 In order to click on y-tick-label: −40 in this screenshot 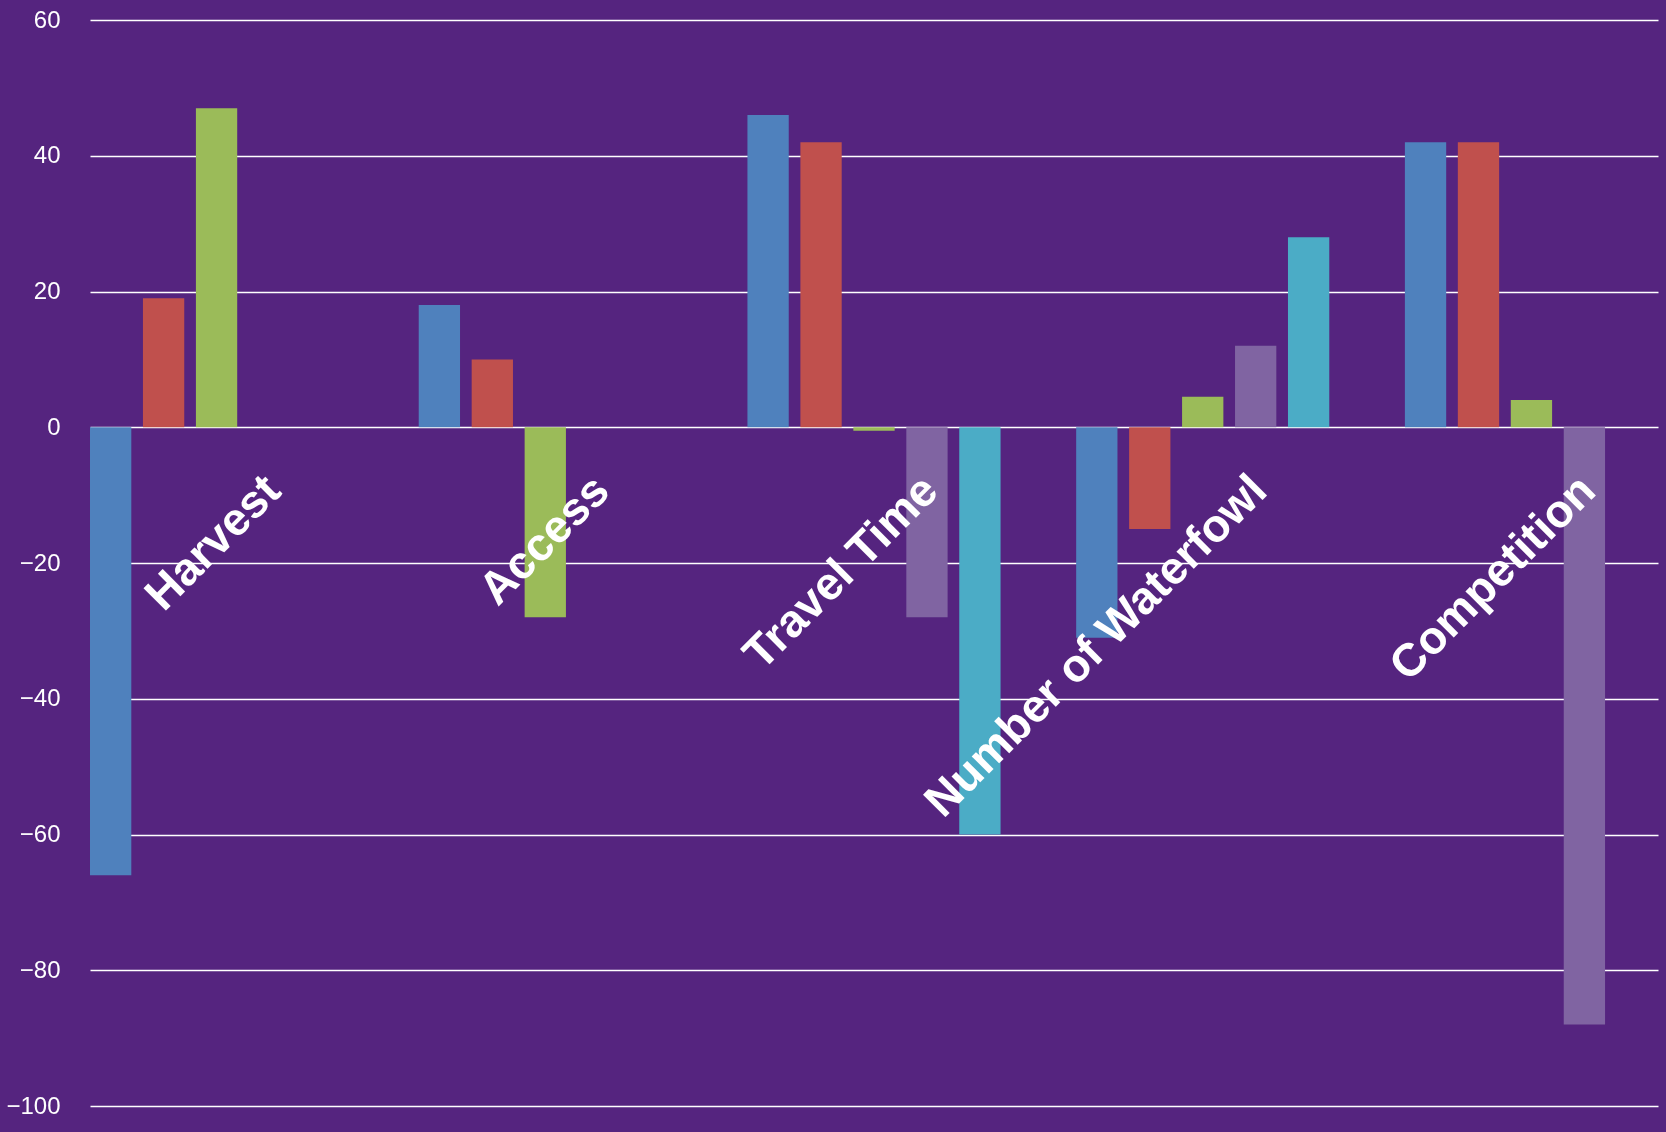, I will do `click(40, 698)`.